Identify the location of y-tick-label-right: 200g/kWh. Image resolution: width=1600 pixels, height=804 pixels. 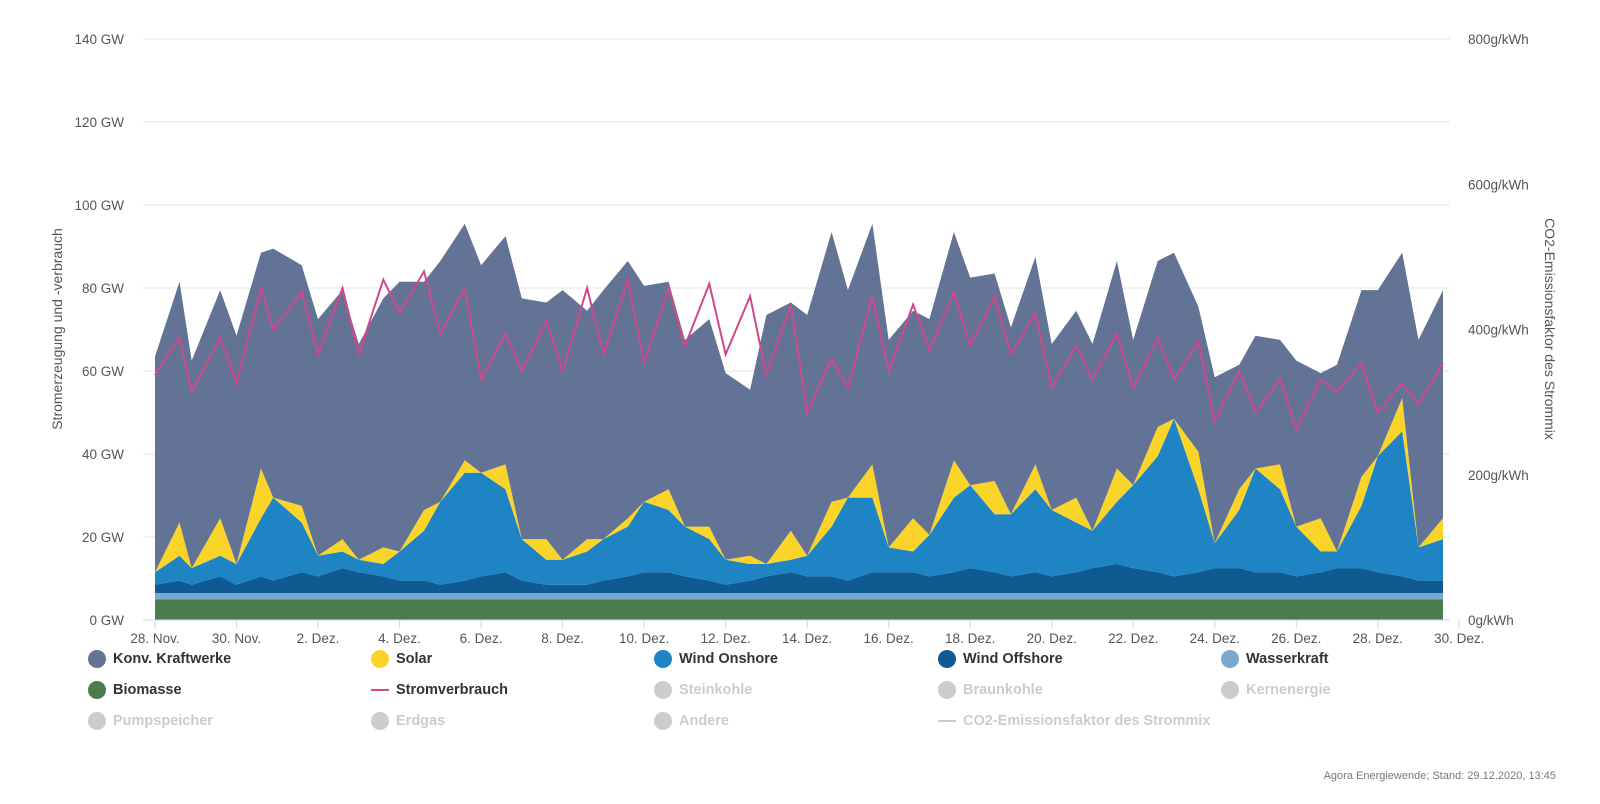
(1498, 475).